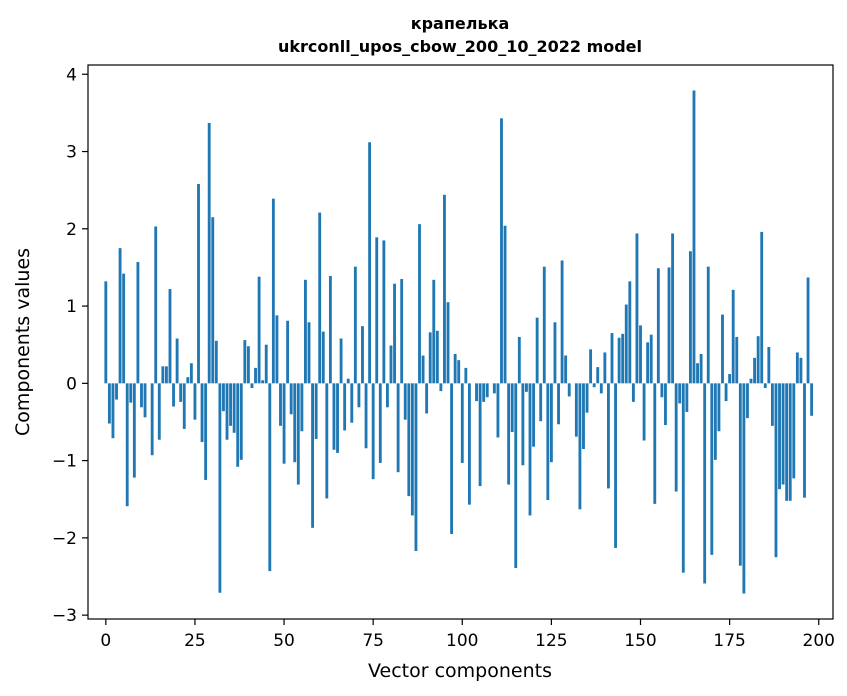 The image size is (847, 696). What do you see at coordinates (71, 230) in the screenshot?
I see `y-tick-label: 2` at bounding box center [71, 230].